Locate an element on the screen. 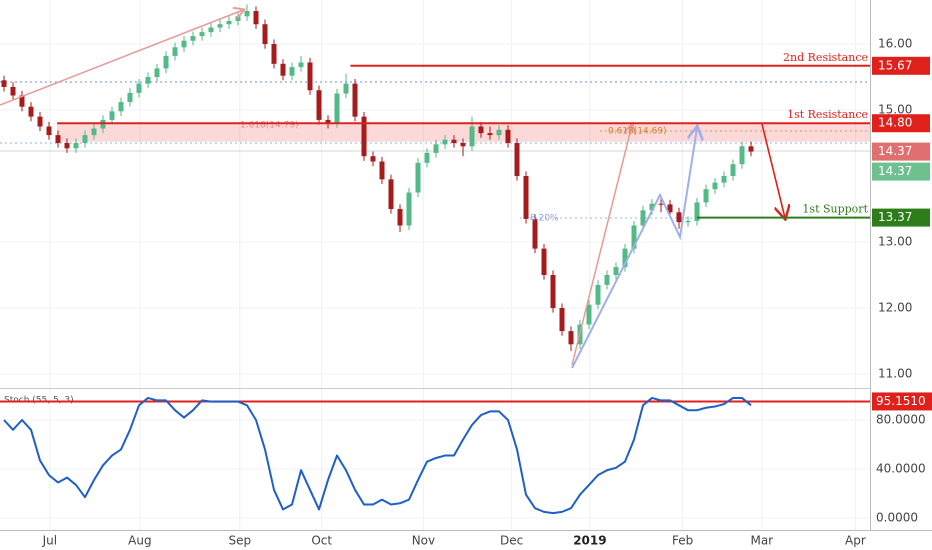 The image size is (932, 550). price-tag-label: 15.67 is located at coordinates (895, 65).